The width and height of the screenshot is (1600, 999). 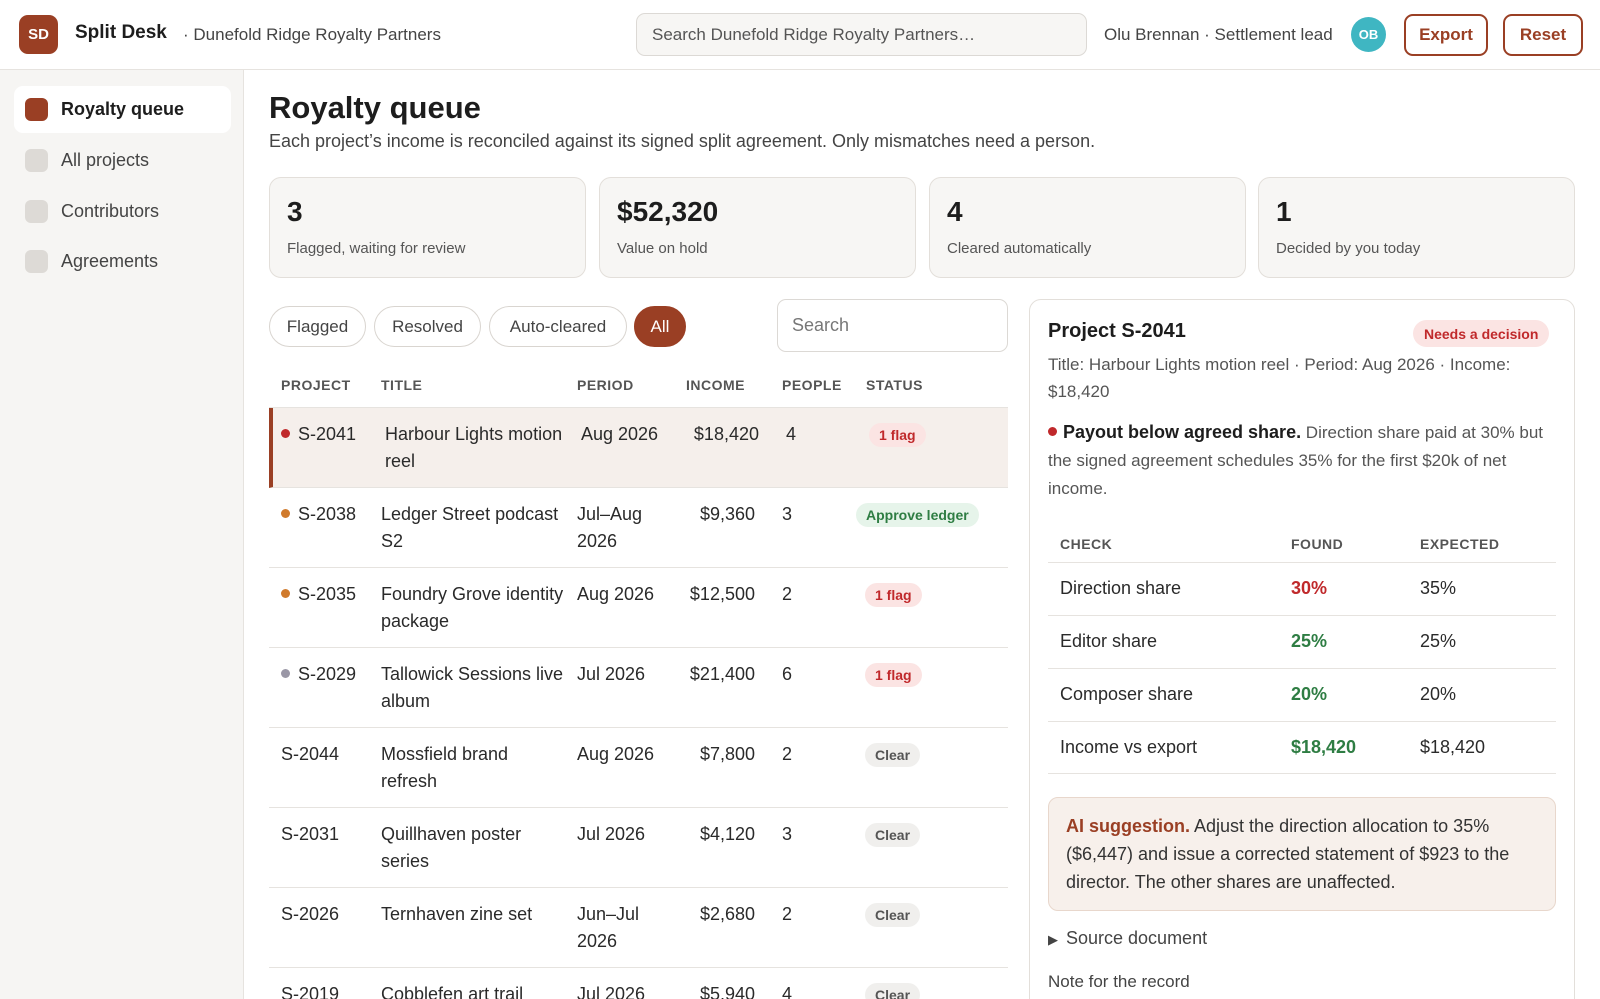 What do you see at coordinates (1117, 331) in the screenshot?
I see `detail-title: Project S-2041` at bounding box center [1117, 331].